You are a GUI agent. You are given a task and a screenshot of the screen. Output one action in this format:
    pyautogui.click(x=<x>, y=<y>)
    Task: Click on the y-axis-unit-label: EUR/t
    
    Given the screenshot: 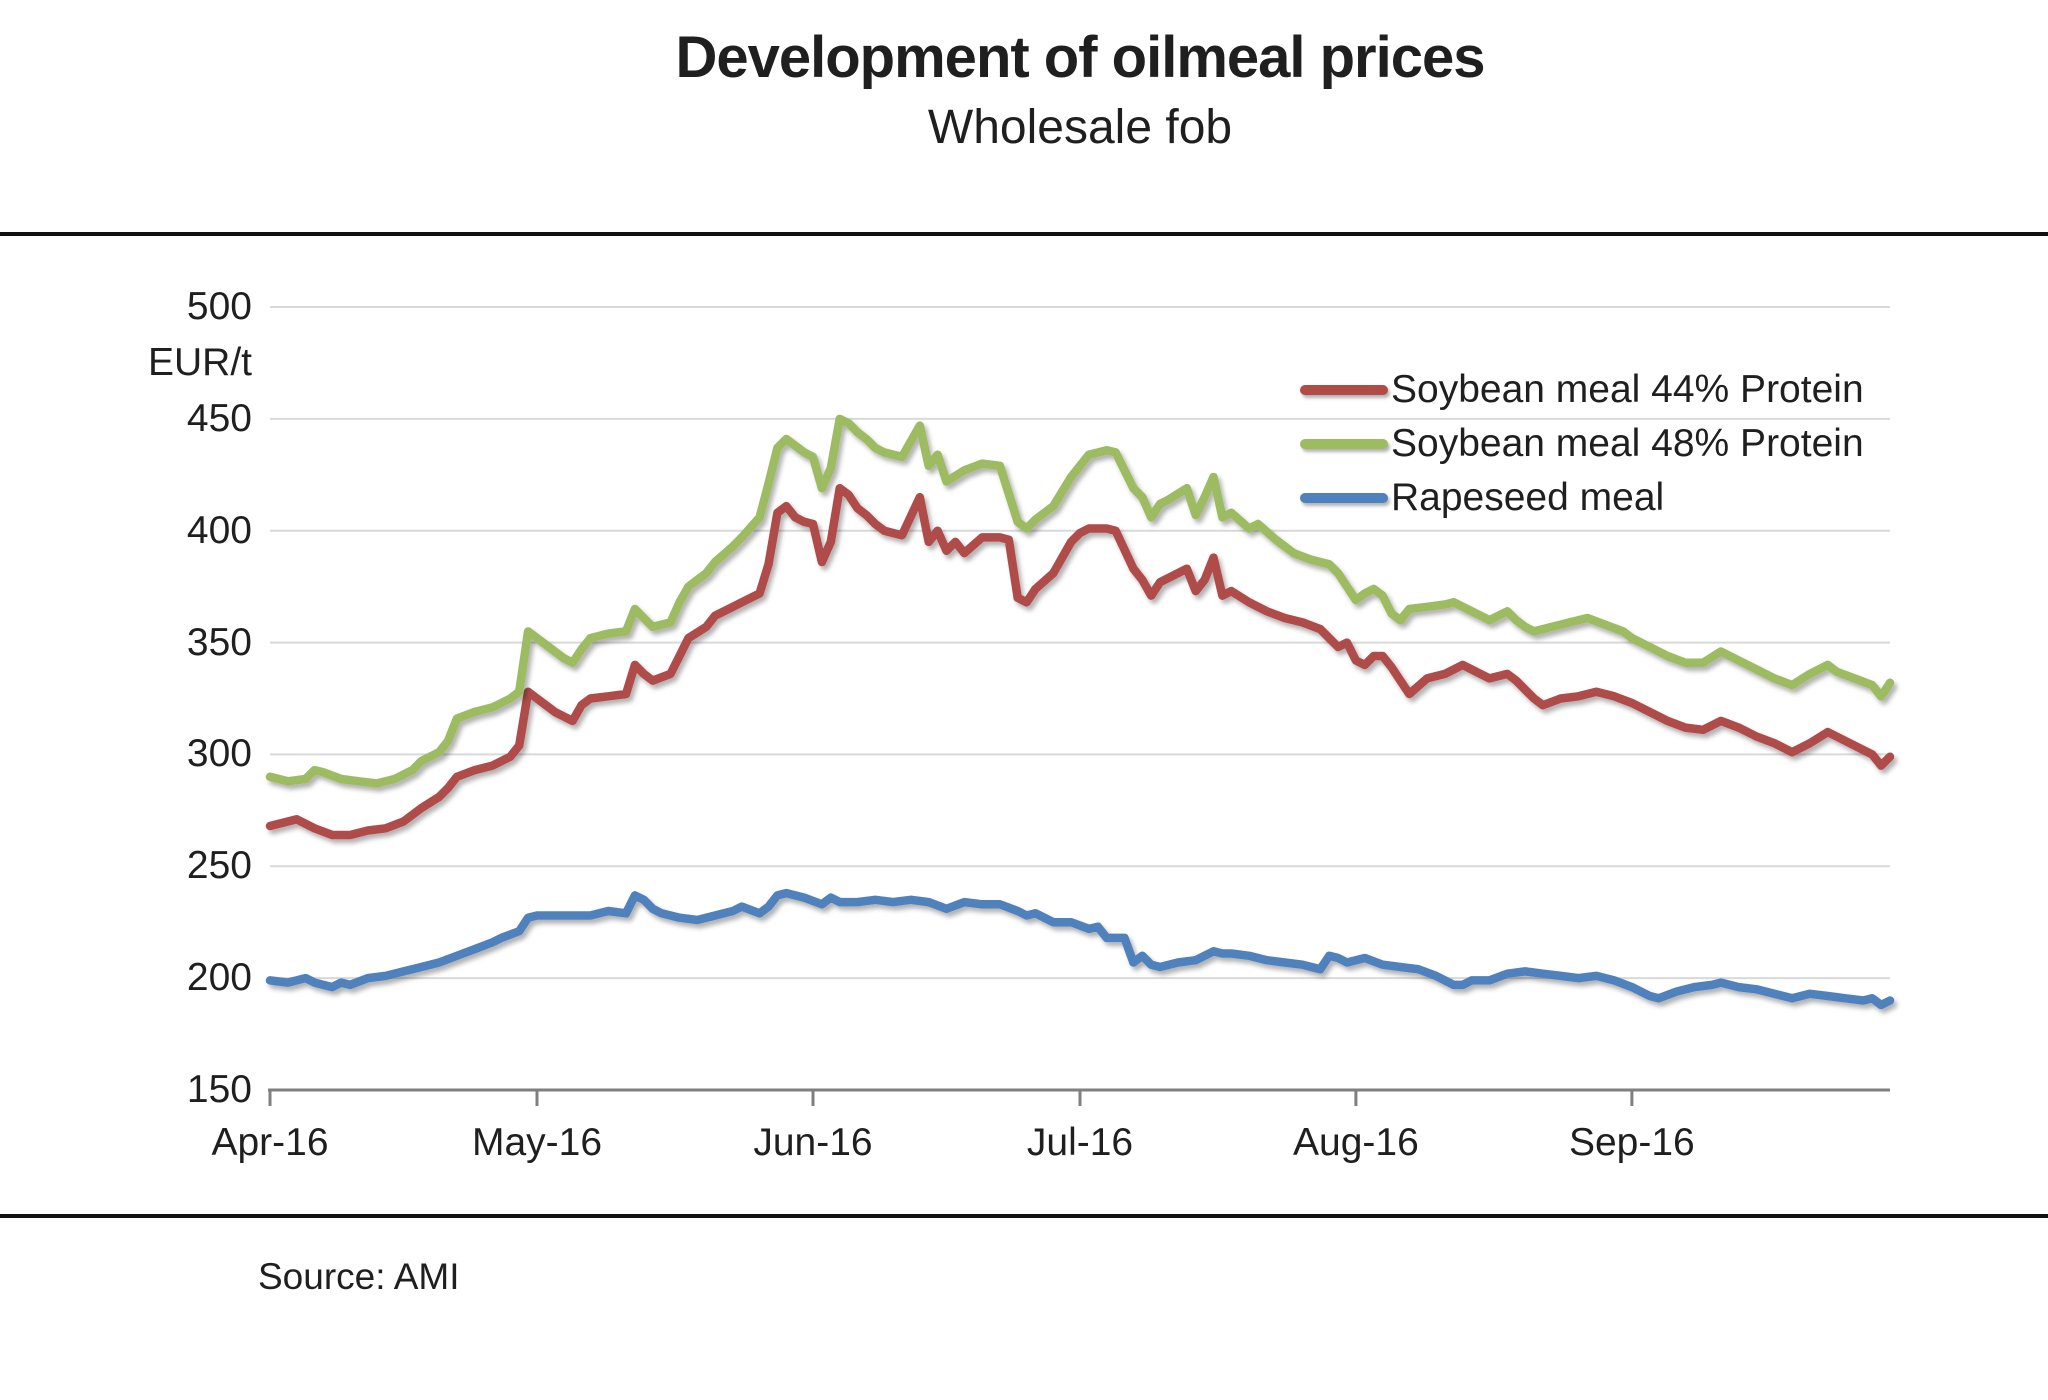 What is the action you would take?
    pyautogui.click(x=199, y=362)
    